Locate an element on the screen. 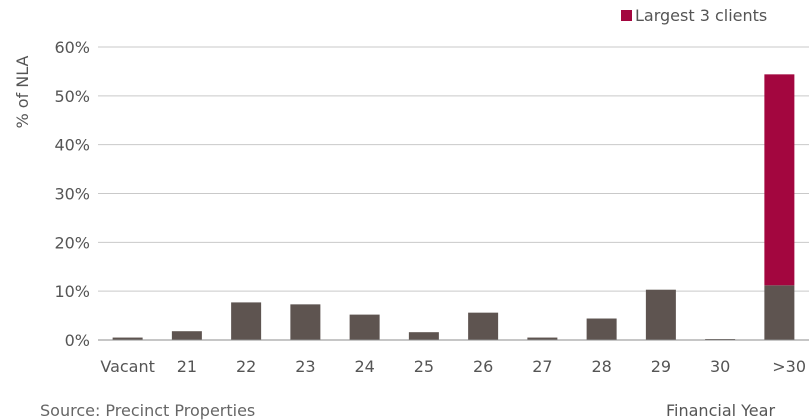  x-tick-label: 23 is located at coordinates (305, 366).